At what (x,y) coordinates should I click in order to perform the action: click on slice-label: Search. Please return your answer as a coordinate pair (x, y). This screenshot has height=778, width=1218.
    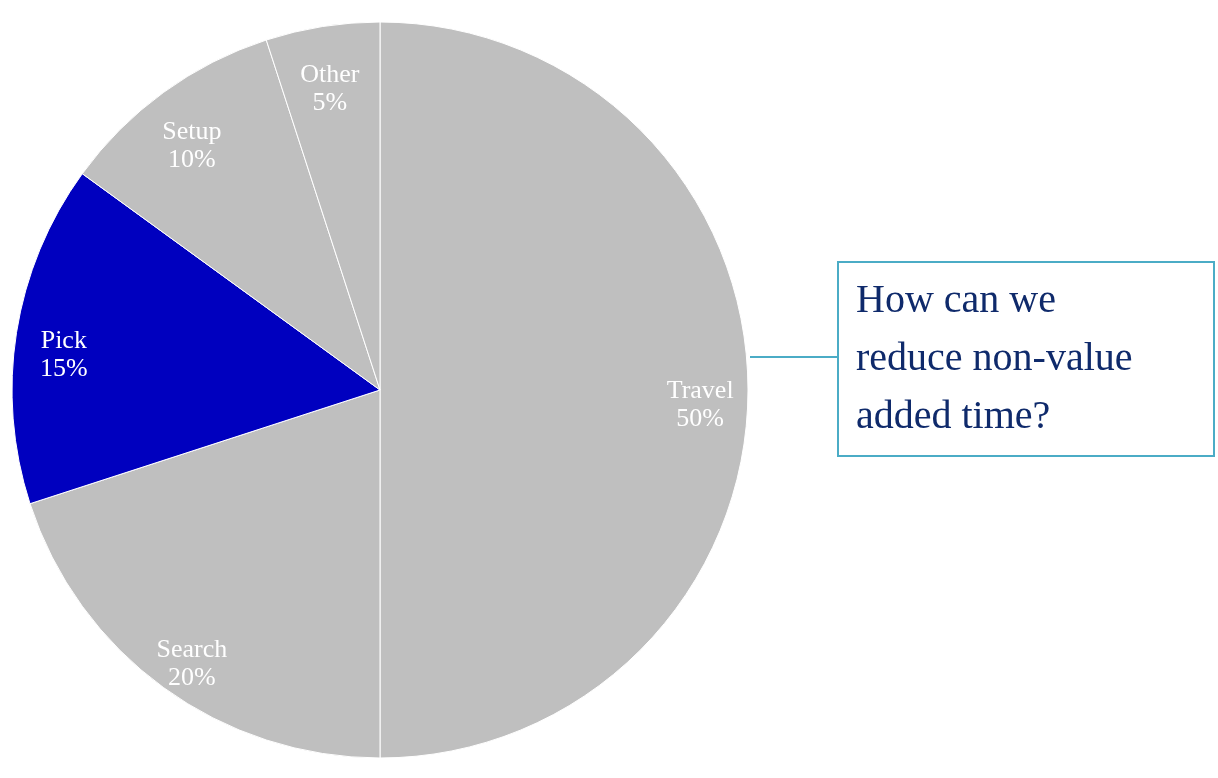
    Looking at the image, I should click on (192, 649).